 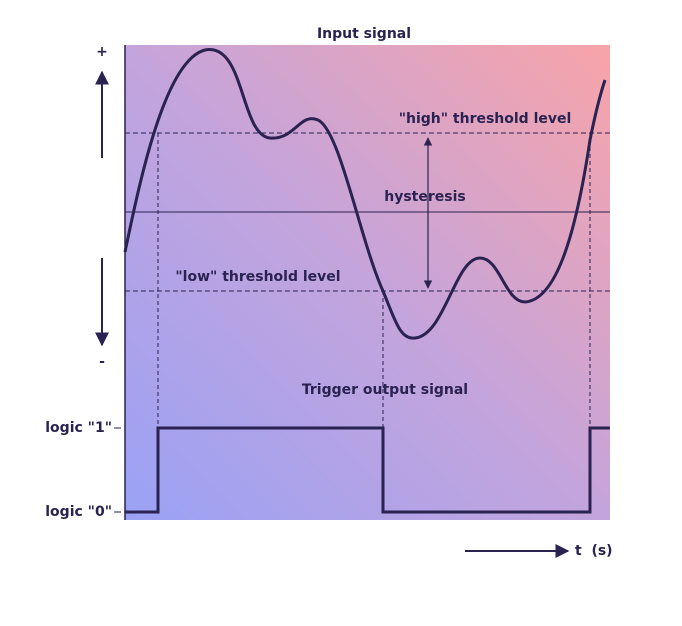 What do you see at coordinates (102, 52) in the screenshot?
I see `plus-label: +` at bounding box center [102, 52].